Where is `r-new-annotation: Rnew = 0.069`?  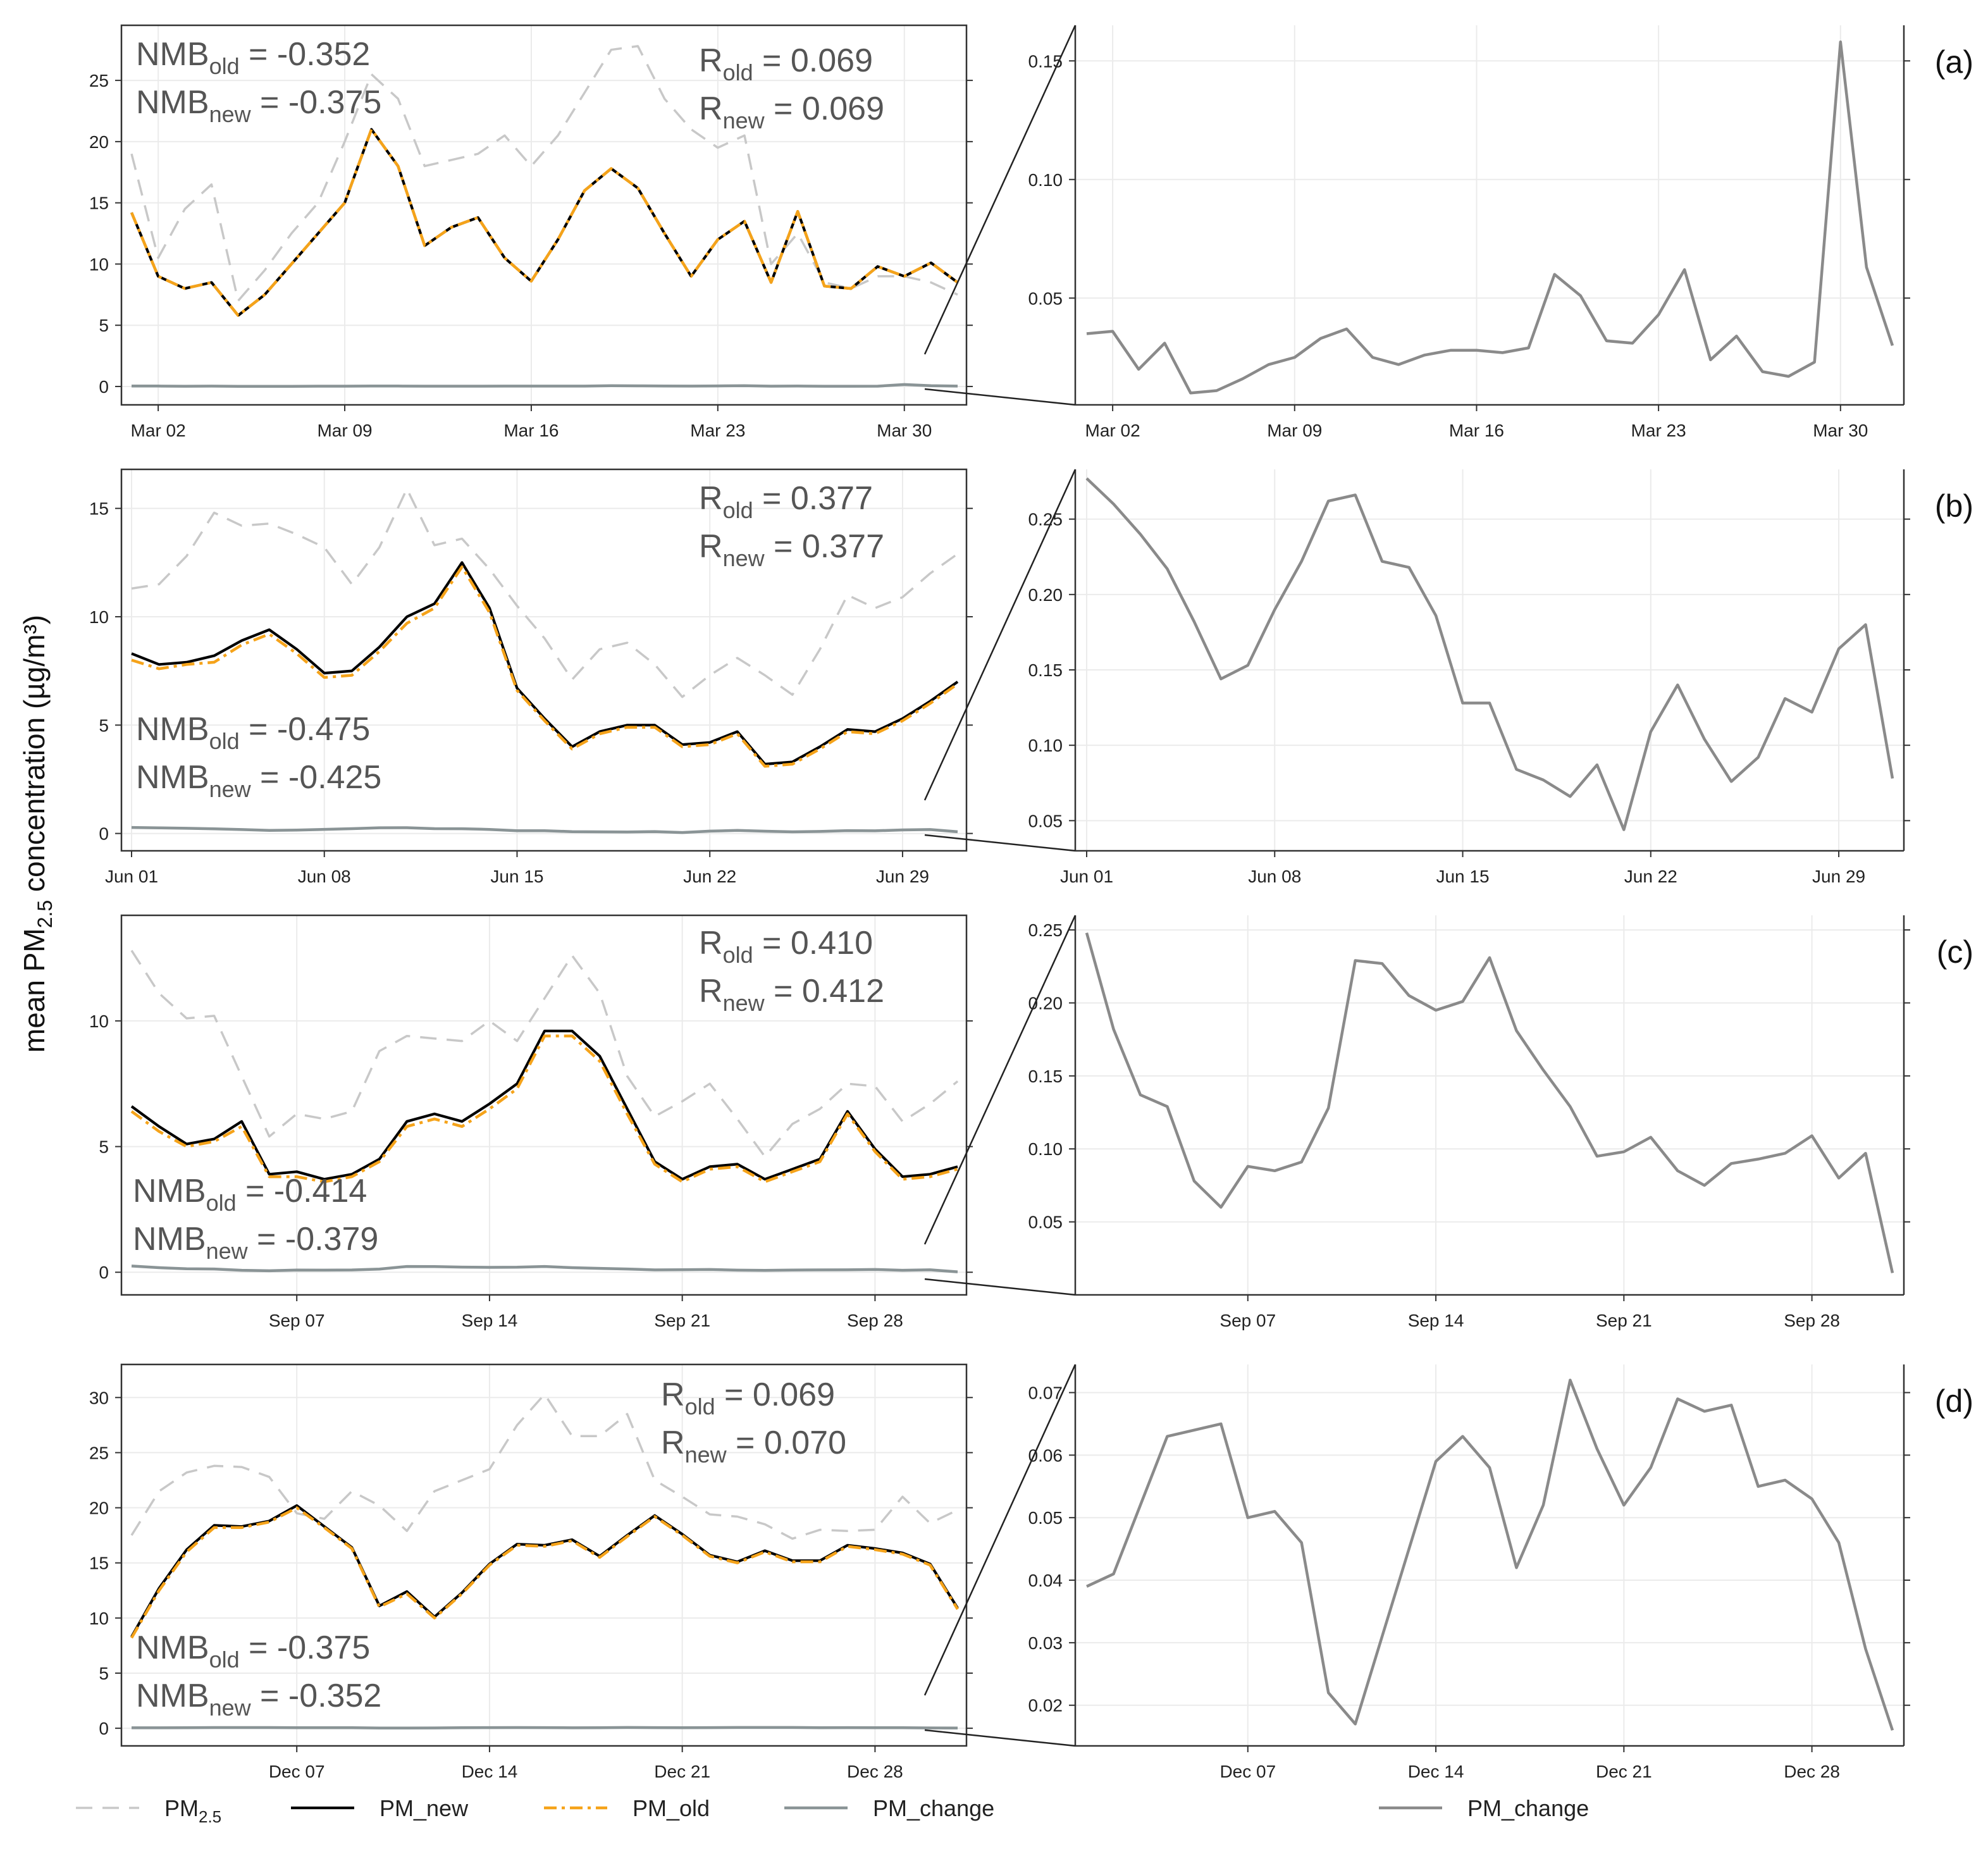
r-new-annotation: Rnew = 0.069 is located at coordinates (791, 111).